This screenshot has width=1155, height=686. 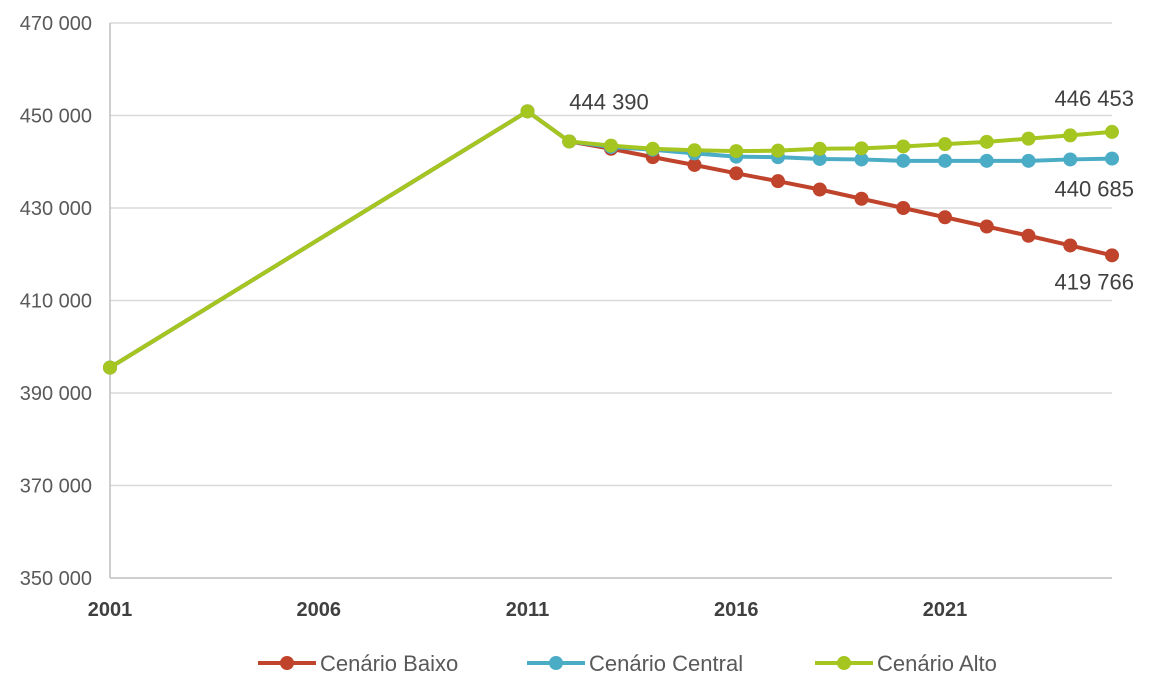 I want to click on data-label: 419 766, so click(x=1094, y=281).